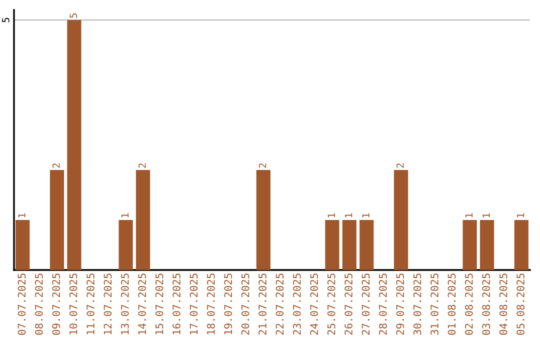 This screenshot has width=540, height=340. Describe the element at coordinates (434, 304) in the screenshot. I see `x-tick-label: 31.07.2025` at that location.